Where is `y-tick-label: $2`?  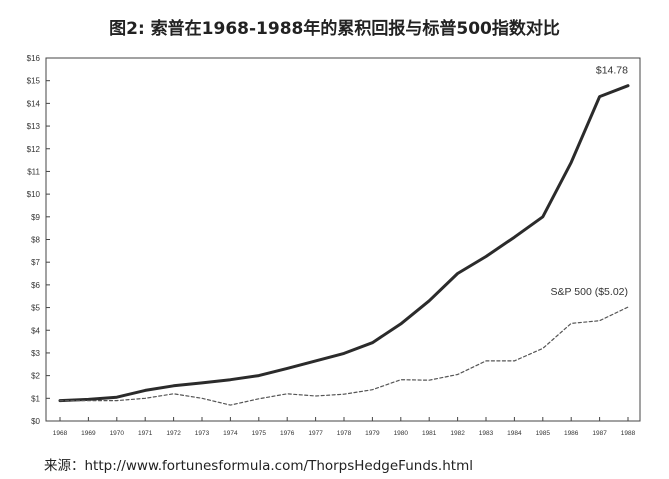
y-tick-label: $2 is located at coordinates (35, 376).